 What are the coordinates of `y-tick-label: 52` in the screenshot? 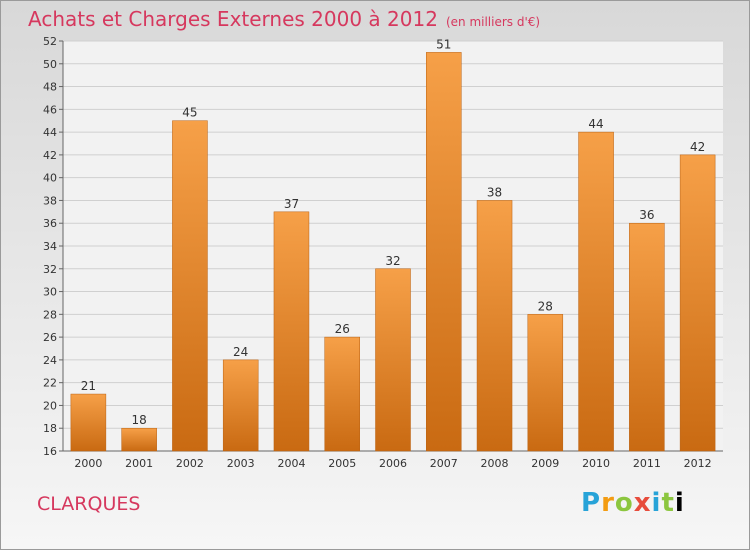 It's located at (50, 41).